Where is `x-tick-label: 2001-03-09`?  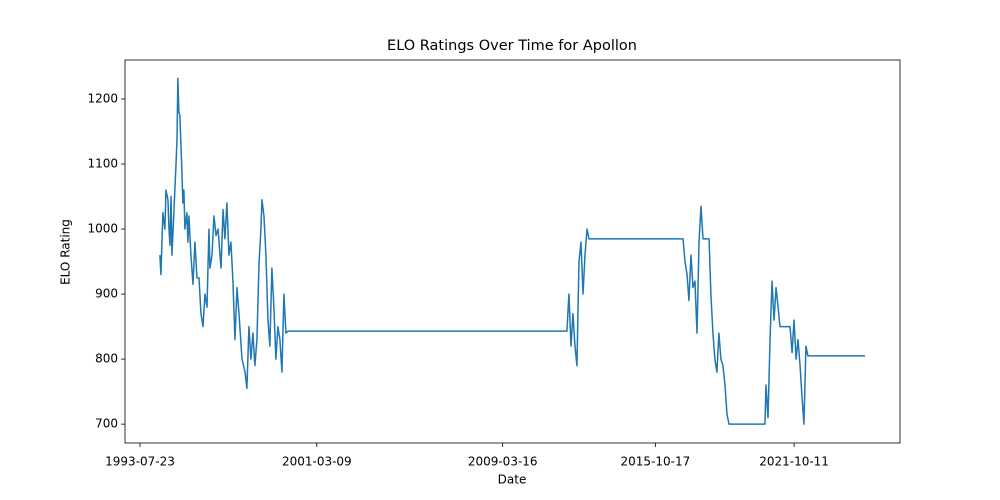
x-tick-label: 2001-03-09 is located at coordinates (317, 462).